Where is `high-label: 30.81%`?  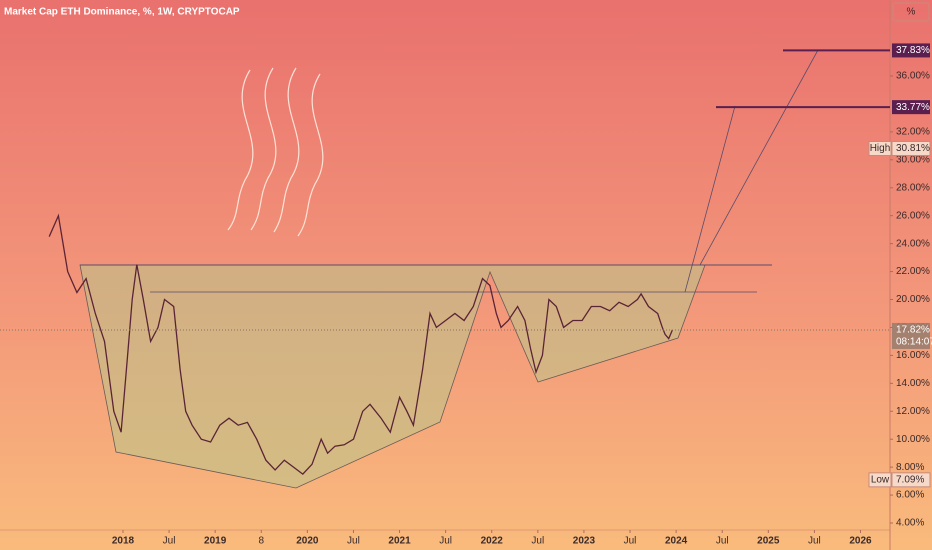
high-label: 30.81% is located at coordinates (913, 148).